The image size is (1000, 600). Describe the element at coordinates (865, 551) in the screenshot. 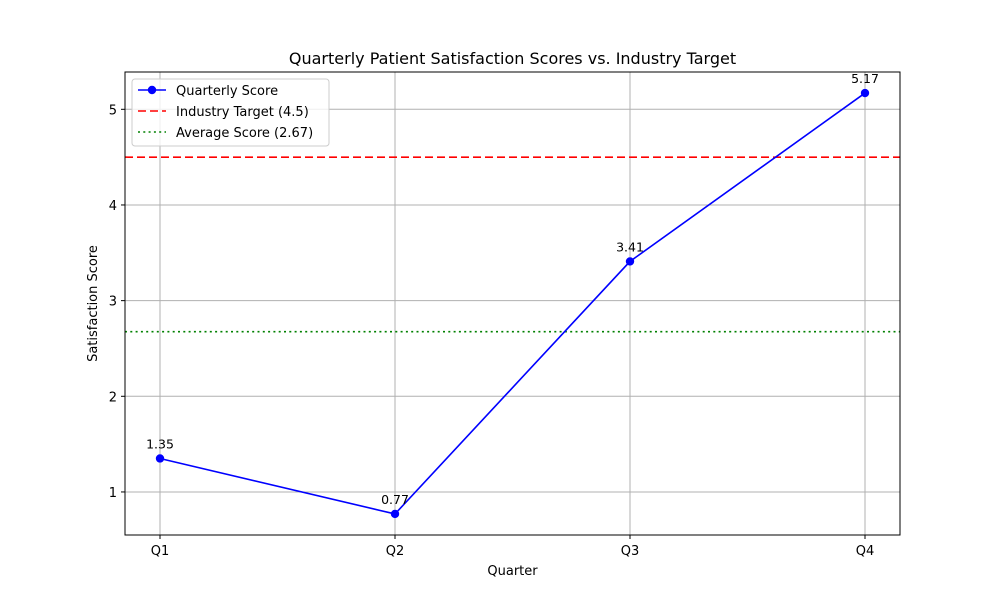

I see `x-tick-label: Q4` at that location.